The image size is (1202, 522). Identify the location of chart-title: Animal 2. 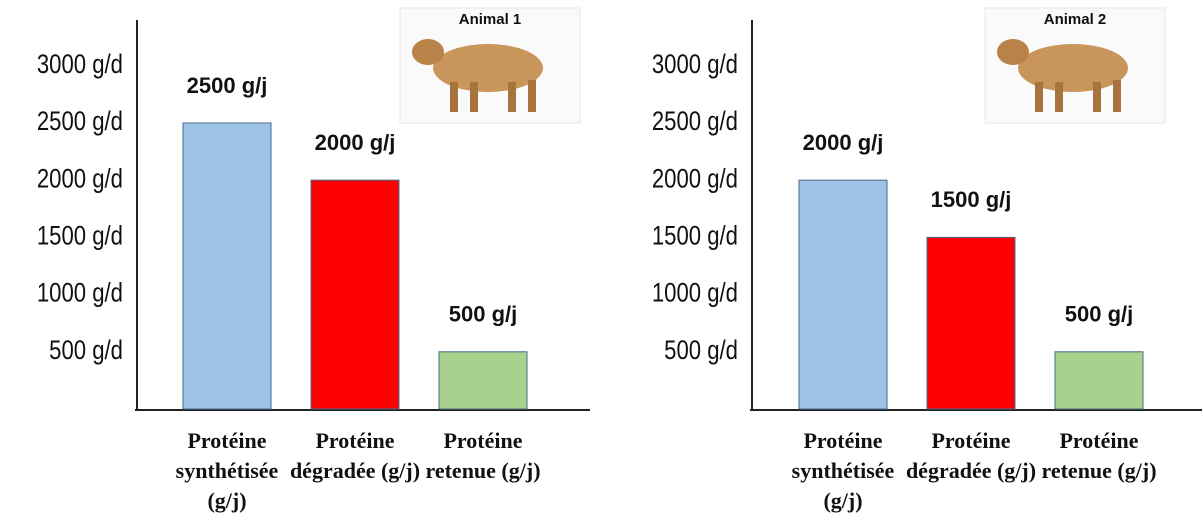
(1075, 19).